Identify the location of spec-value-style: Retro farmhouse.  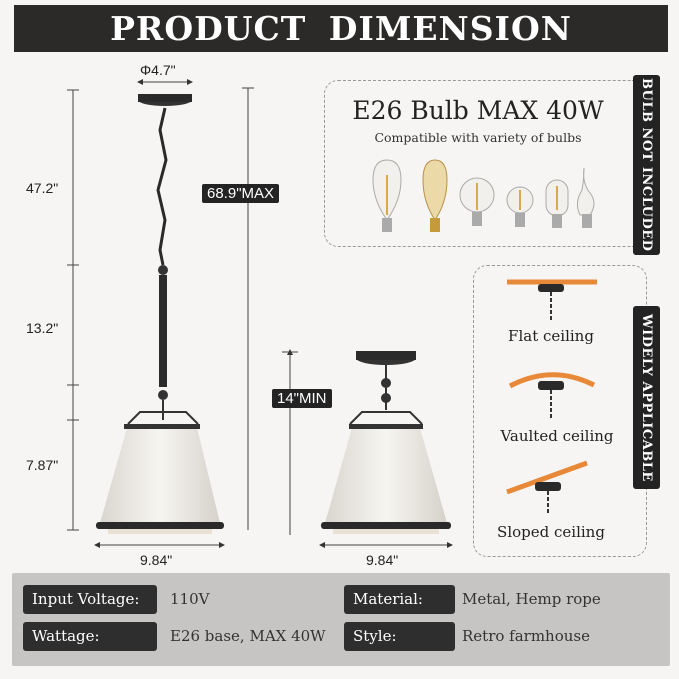
(526, 636).